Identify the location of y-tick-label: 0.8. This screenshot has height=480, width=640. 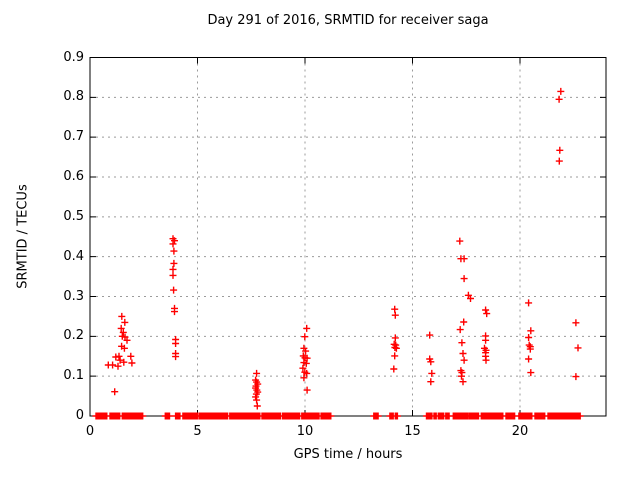
(73, 97).